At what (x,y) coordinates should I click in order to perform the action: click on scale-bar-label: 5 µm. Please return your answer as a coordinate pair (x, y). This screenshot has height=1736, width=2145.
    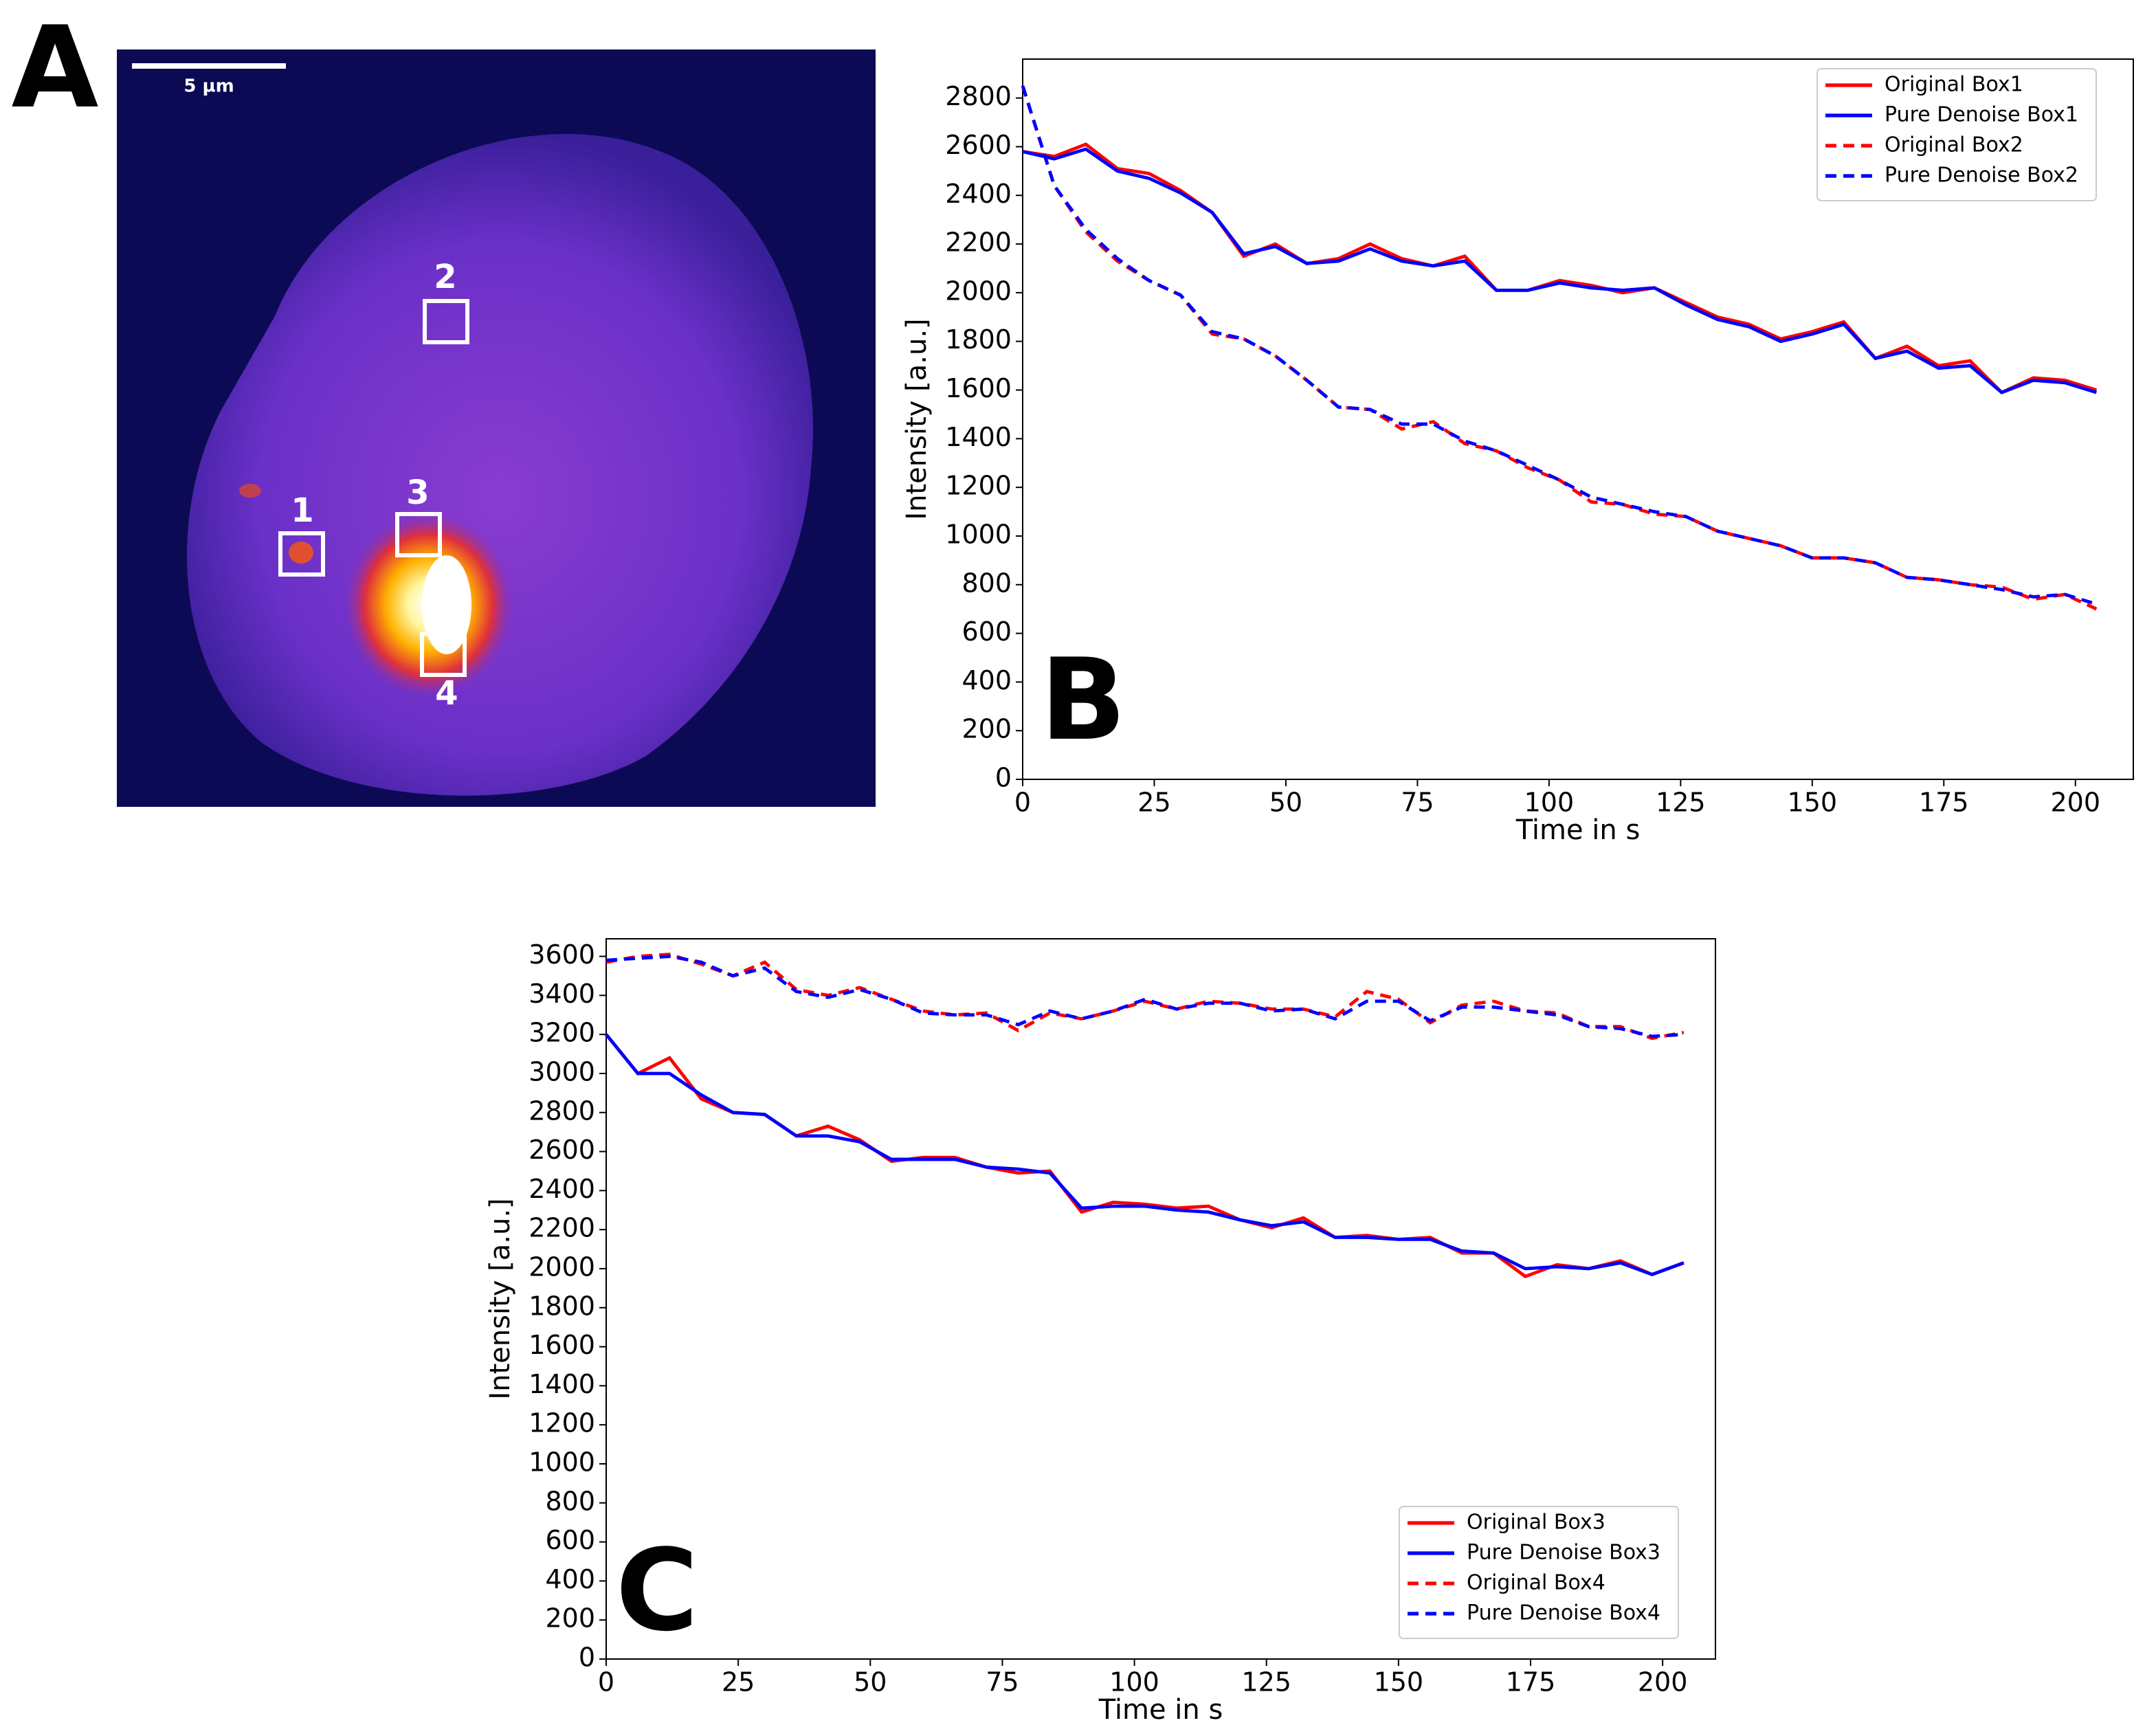
    Looking at the image, I should click on (209, 86).